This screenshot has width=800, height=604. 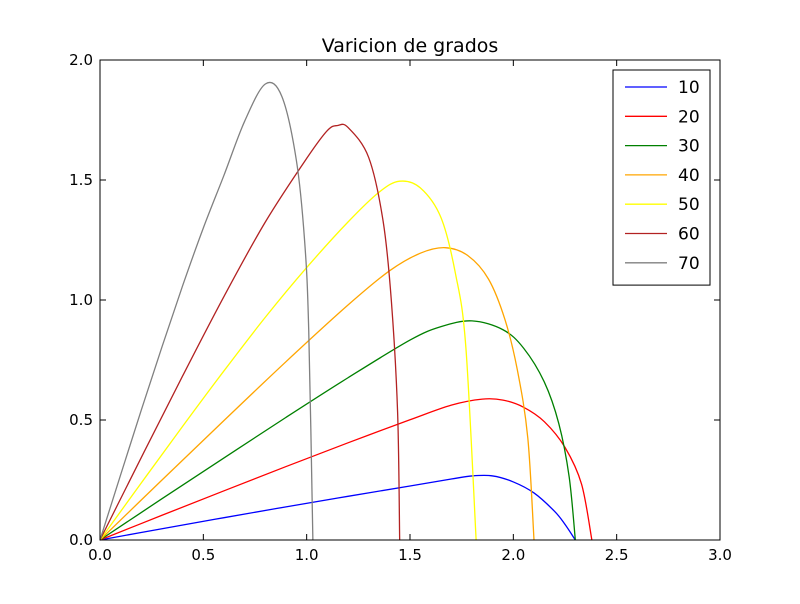 I want to click on y-tick-label: 2.0, so click(x=81, y=60).